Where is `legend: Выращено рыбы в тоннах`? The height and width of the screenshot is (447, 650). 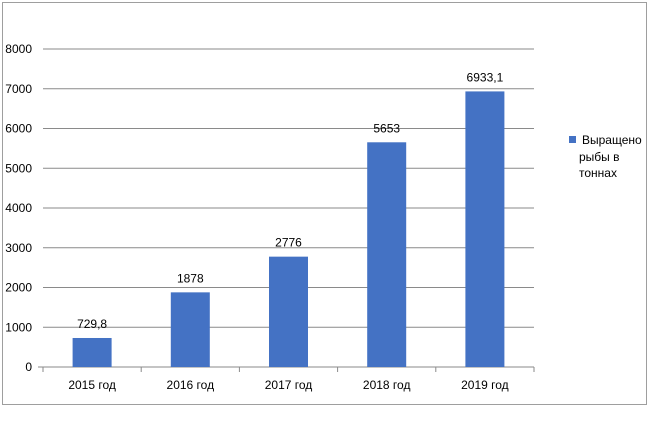
legend: Выращено рыбы в тоннах is located at coordinates (605, 156).